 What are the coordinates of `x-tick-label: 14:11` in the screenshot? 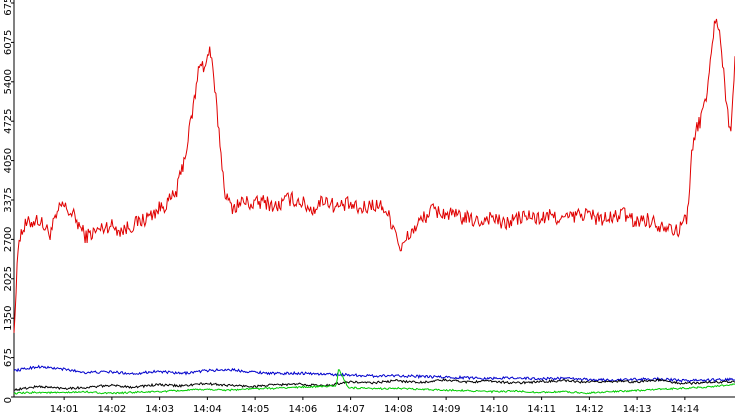 It's located at (541, 409).